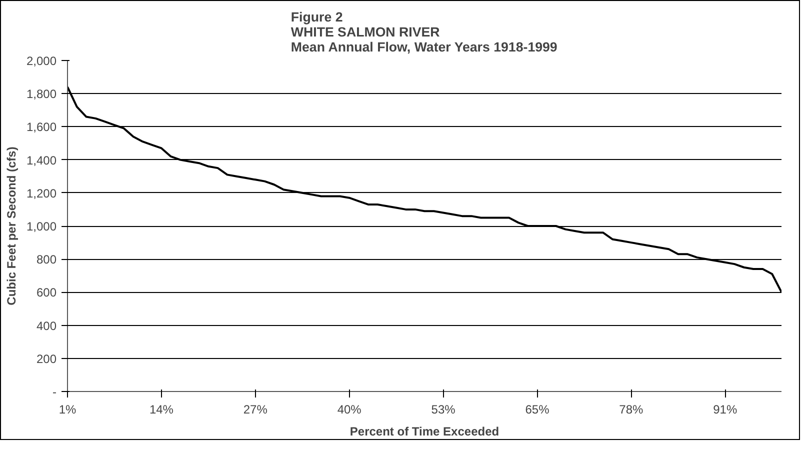 This screenshot has width=807, height=450. What do you see at coordinates (725, 409) in the screenshot?
I see `x-tick-label: 91%` at bounding box center [725, 409].